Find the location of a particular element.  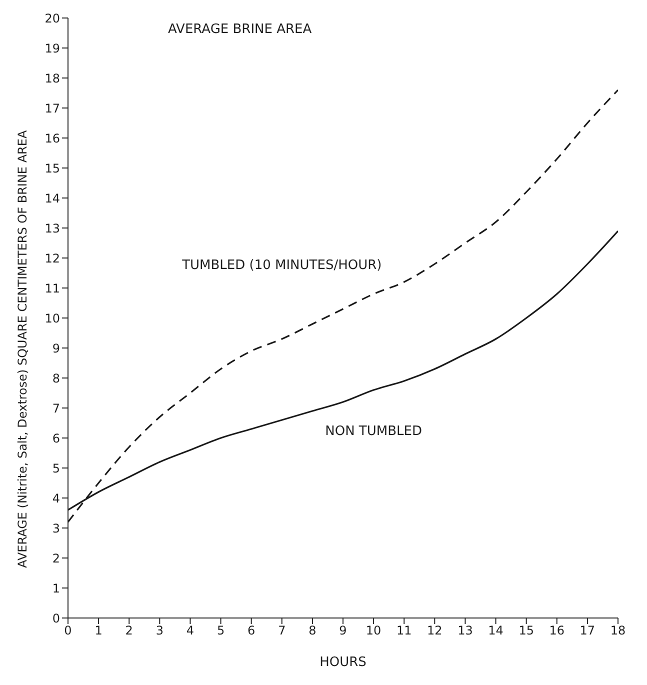

series-label: NON TUMBLED is located at coordinates (373, 431).